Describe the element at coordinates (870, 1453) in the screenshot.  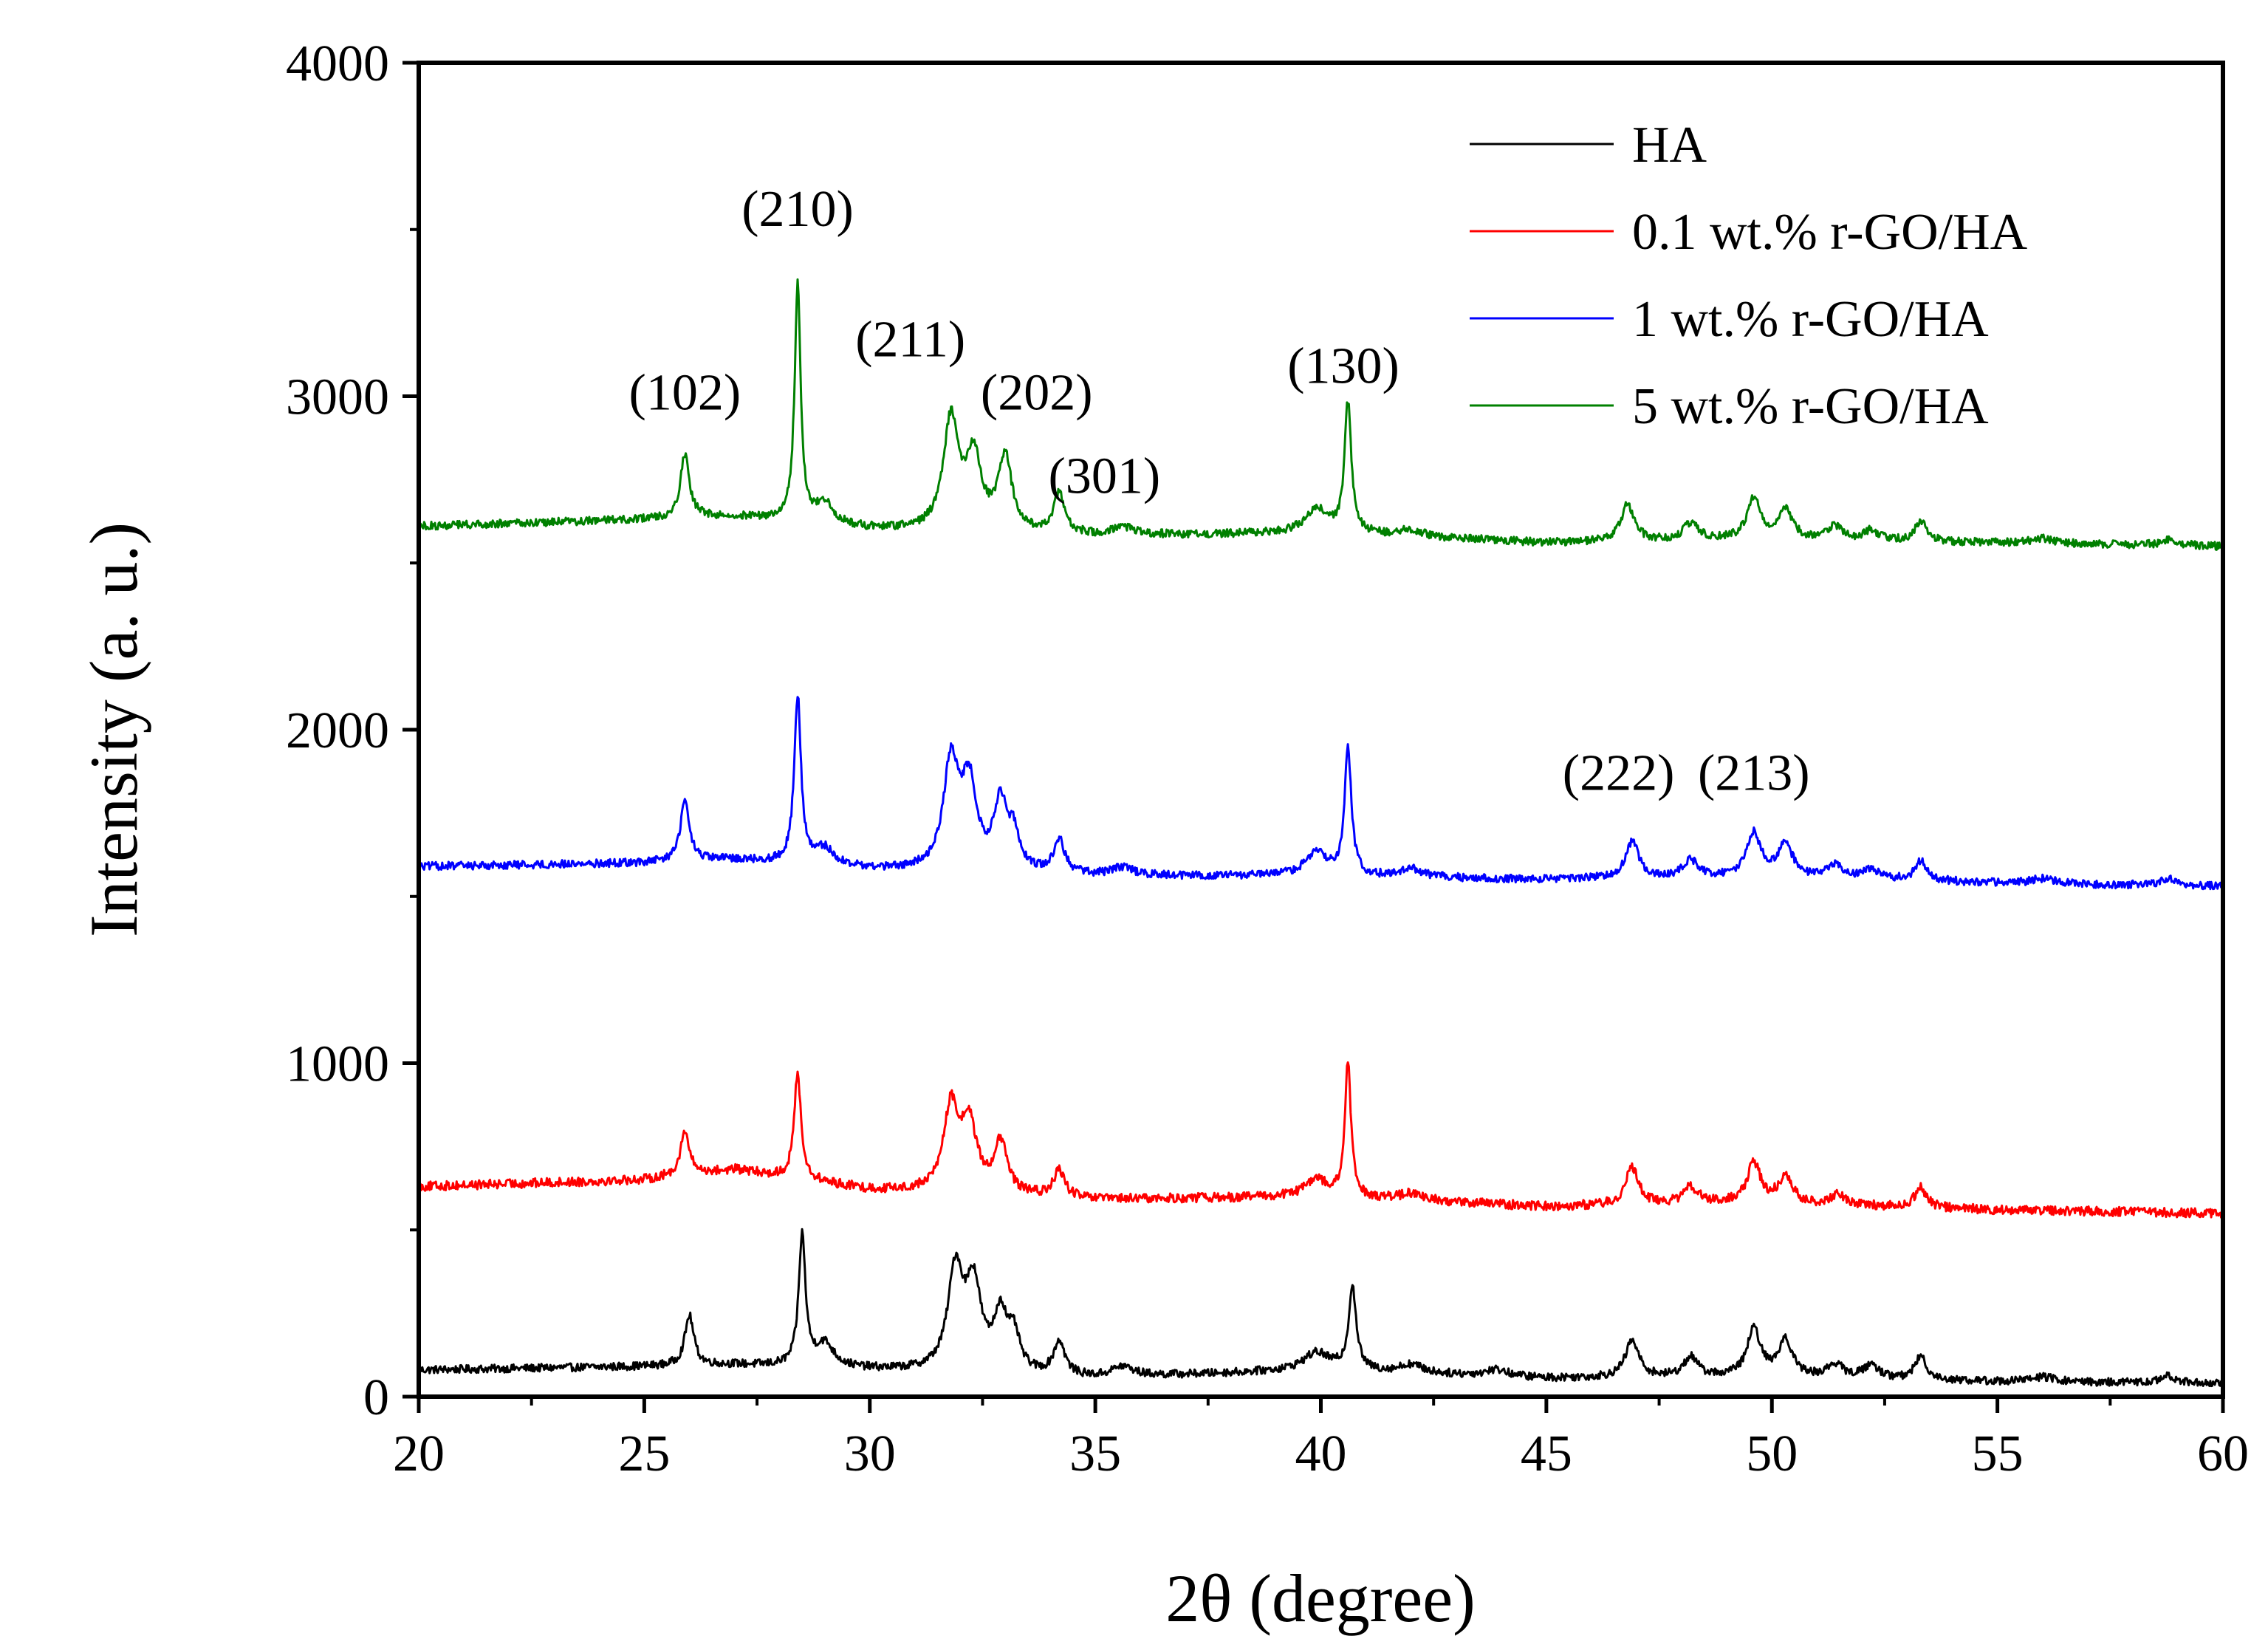
I see `x-tick-label: 30` at that location.